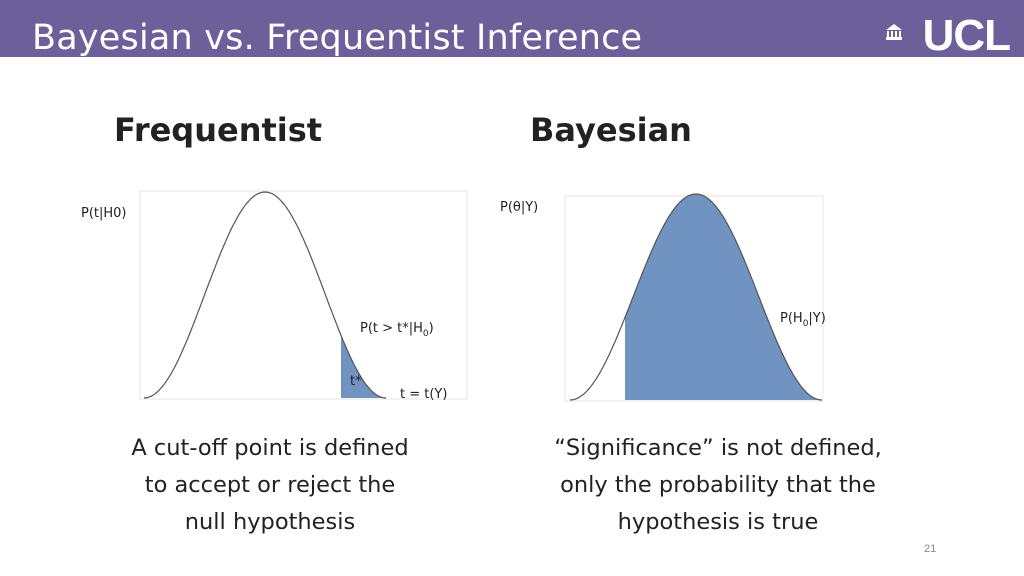  I want to click on bayesian-density-curve, so click(696, 297).